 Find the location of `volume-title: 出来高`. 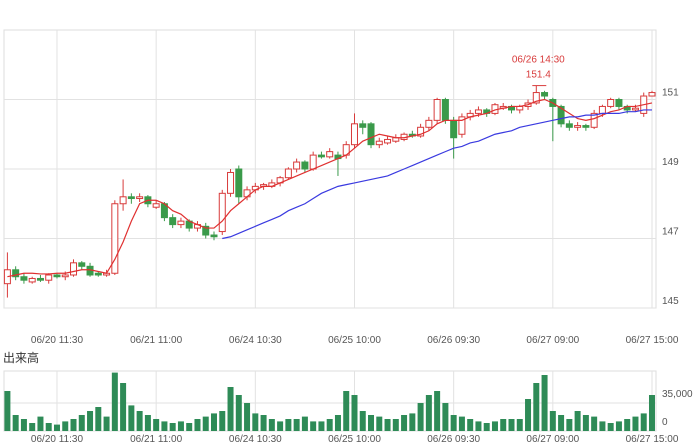

volume-title: 出来高 is located at coordinates (21, 357).